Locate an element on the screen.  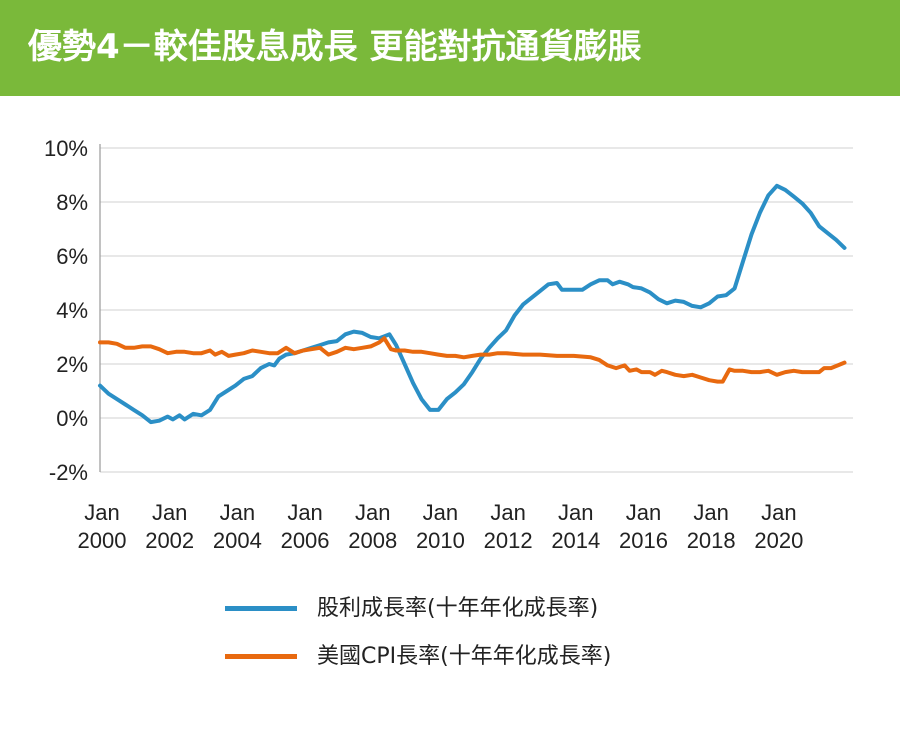
x-tick-label-year: 2016 is located at coordinates (643, 540).